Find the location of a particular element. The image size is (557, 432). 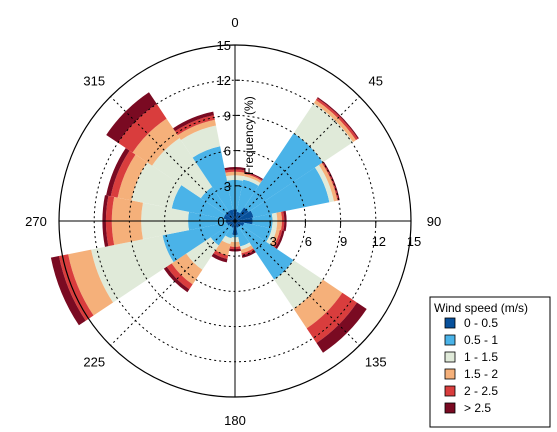

y-tick-label: 15 is located at coordinates (224, 45).